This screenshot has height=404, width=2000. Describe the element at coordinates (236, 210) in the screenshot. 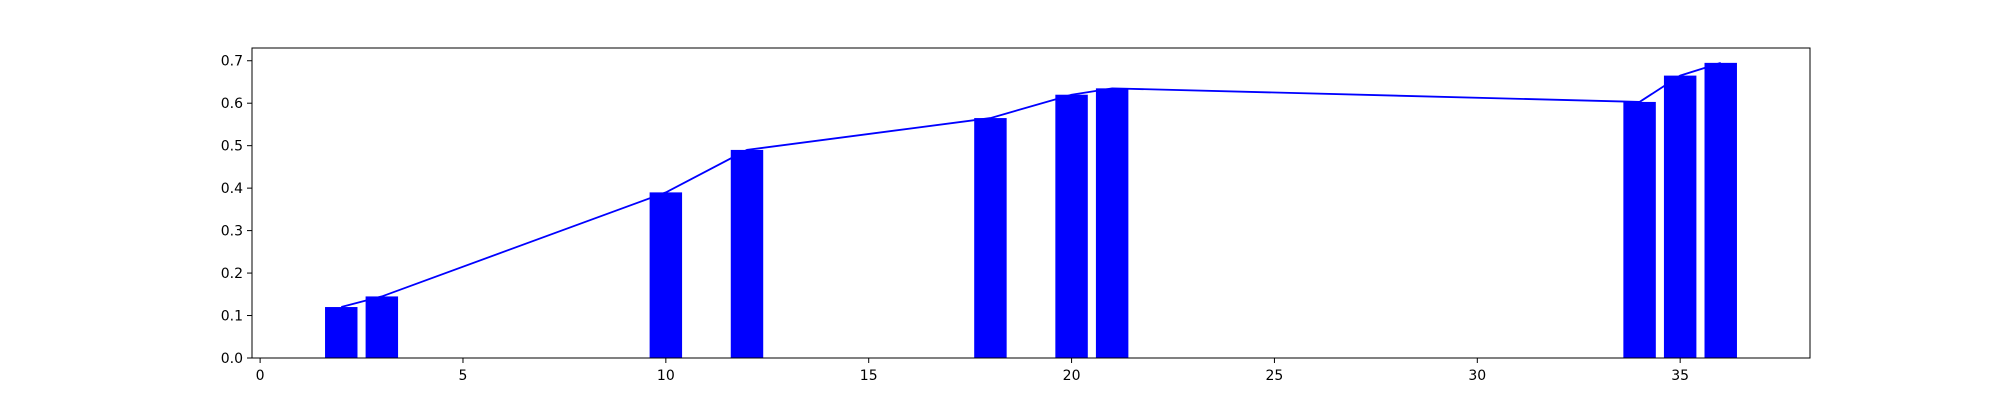

I see `y-axis: 0.0 0.1 0.2 0.3 0.4 0.5 0.6 0.7` at that location.